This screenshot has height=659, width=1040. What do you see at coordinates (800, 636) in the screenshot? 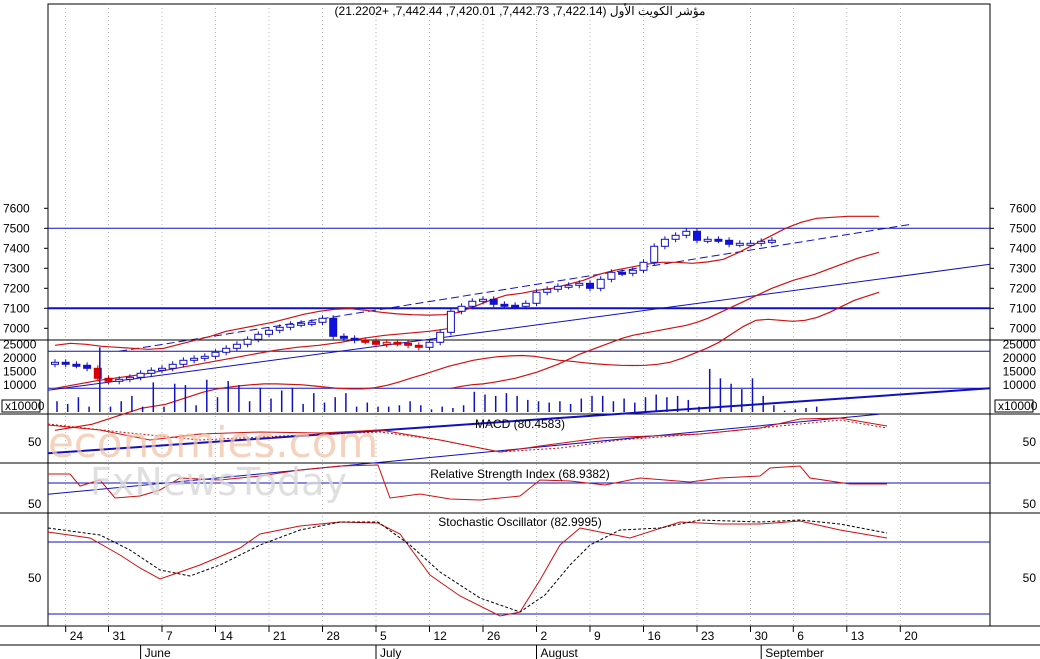
I see `x-tick-label: 6` at bounding box center [800, 636].